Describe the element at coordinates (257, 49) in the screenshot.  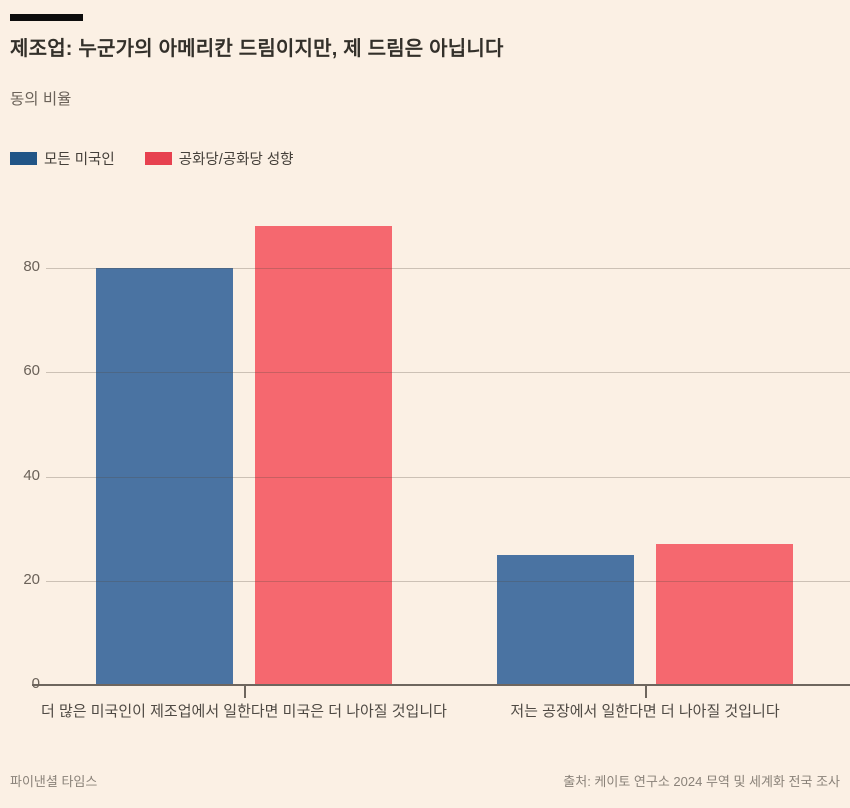
I see `chart-title: 제조업: 누군가의 아메리칸 드림이지만, 제 드림은 아닙니다` at that location.